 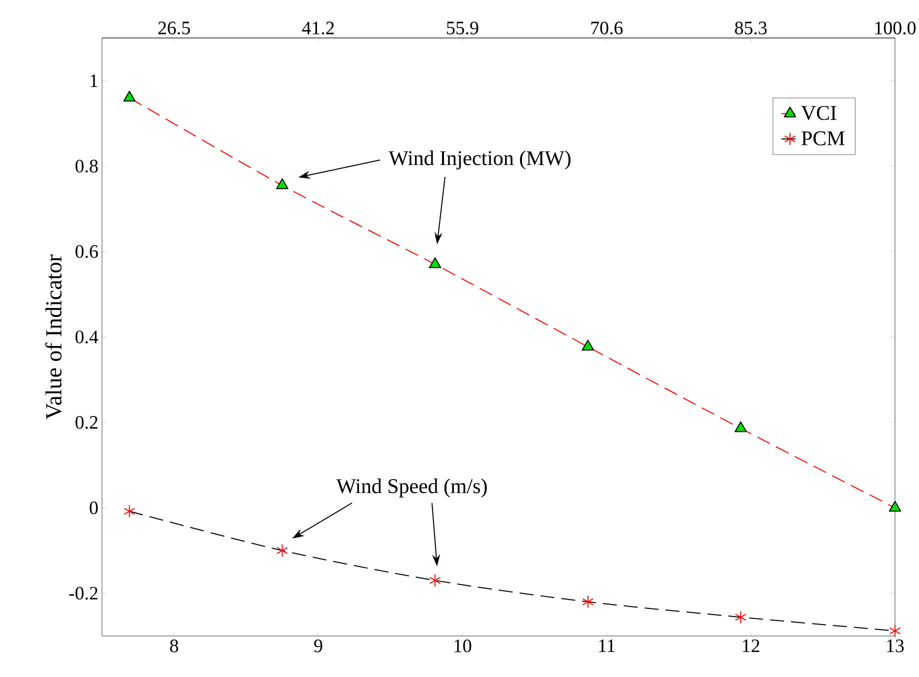 What do you see at coordinates (463, 646) in the screenshot?
I see `x-tick-label: 10` at bounding box center [463, 646].